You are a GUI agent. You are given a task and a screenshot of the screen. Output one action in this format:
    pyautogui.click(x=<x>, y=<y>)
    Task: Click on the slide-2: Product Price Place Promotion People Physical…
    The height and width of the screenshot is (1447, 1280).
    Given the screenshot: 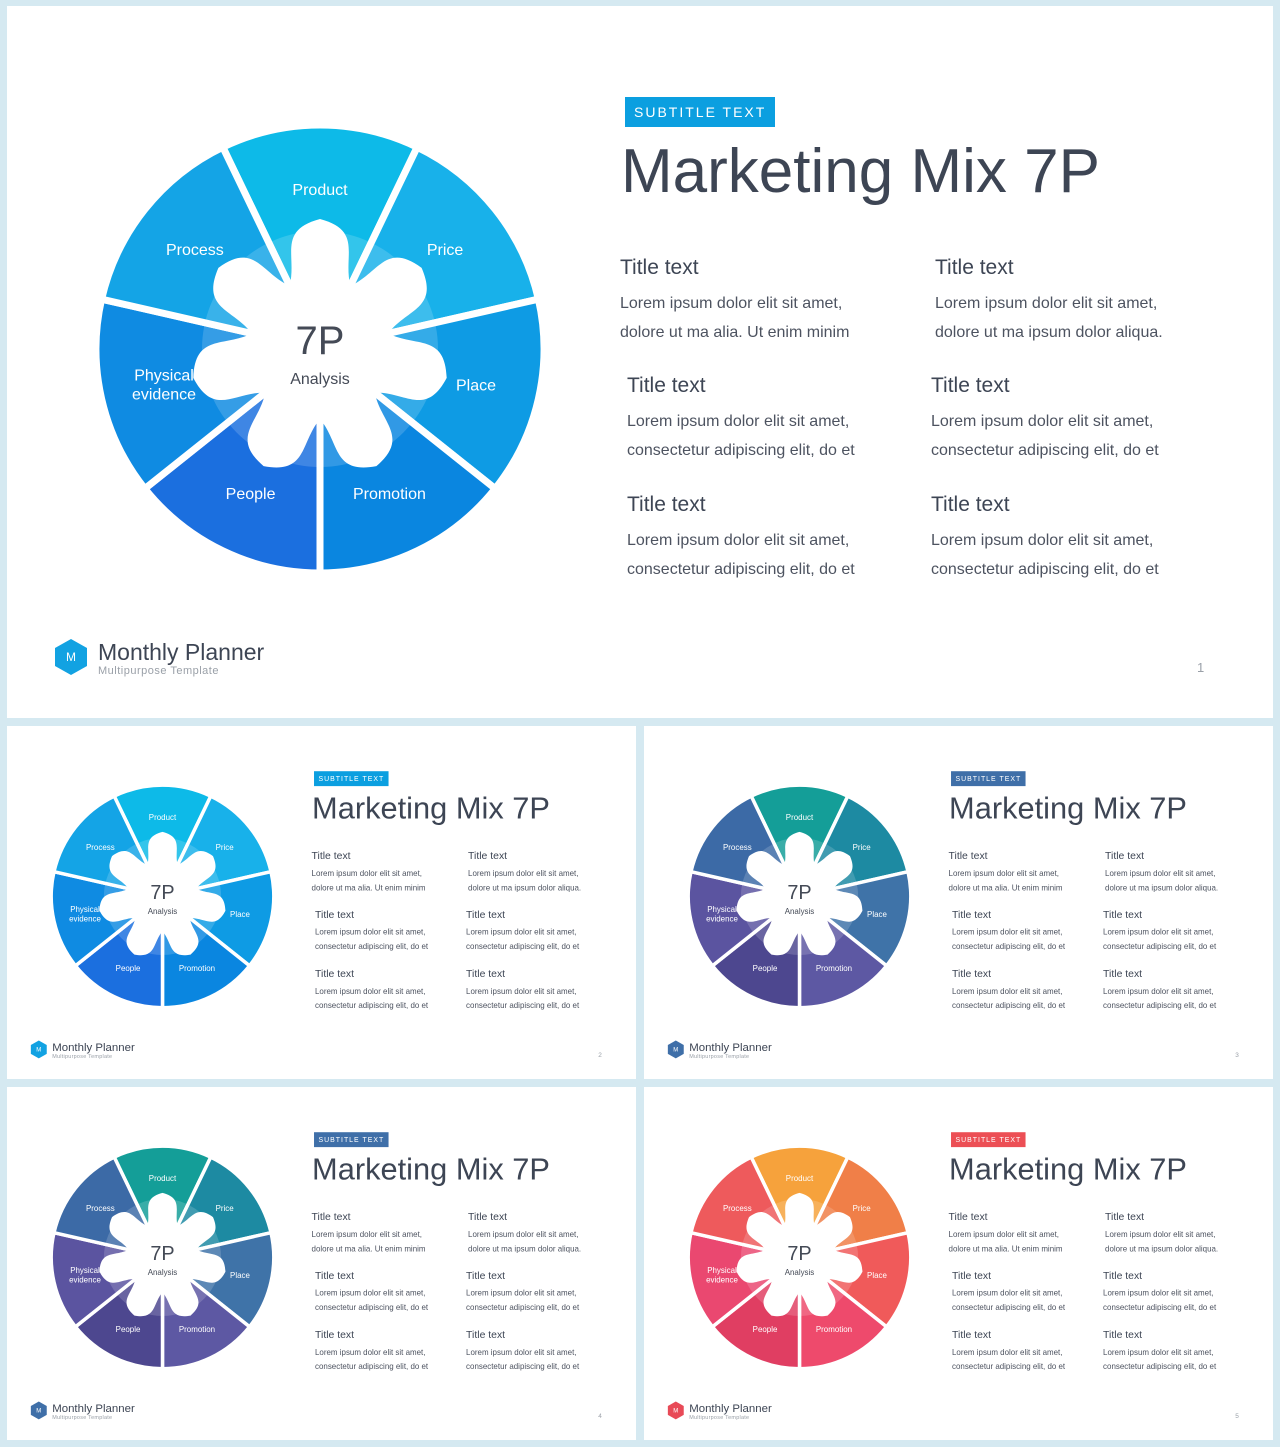 What is the action you would take?
    pyautogui.click(x=321, y=902)
    